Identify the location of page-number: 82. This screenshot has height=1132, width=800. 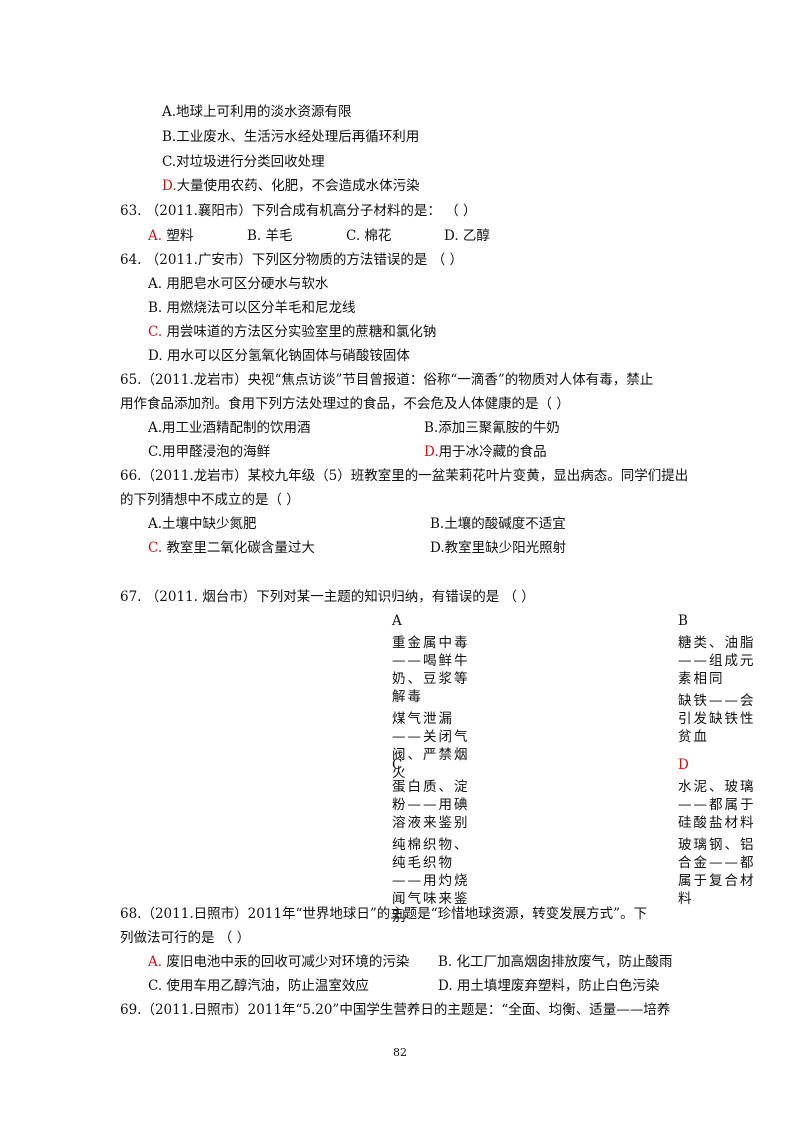
(400, 1052).